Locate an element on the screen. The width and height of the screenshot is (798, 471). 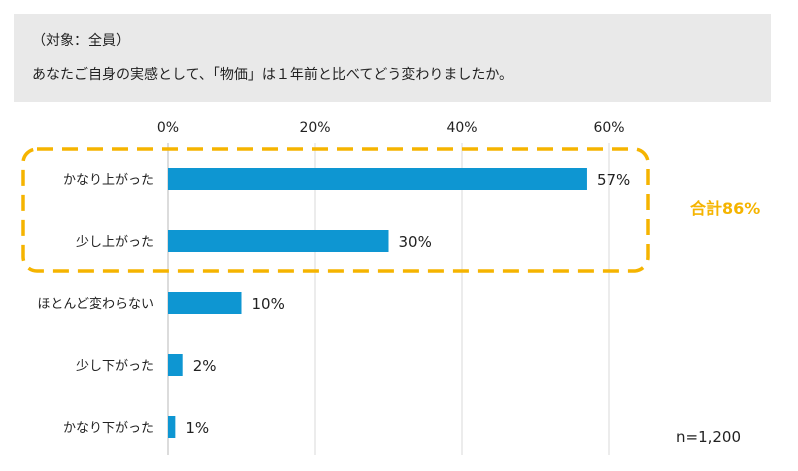
question-text: あなたご自身の実感として、「物価」は１年前と比べてどう変わりましたか。 is located at coordinates (273, 75).